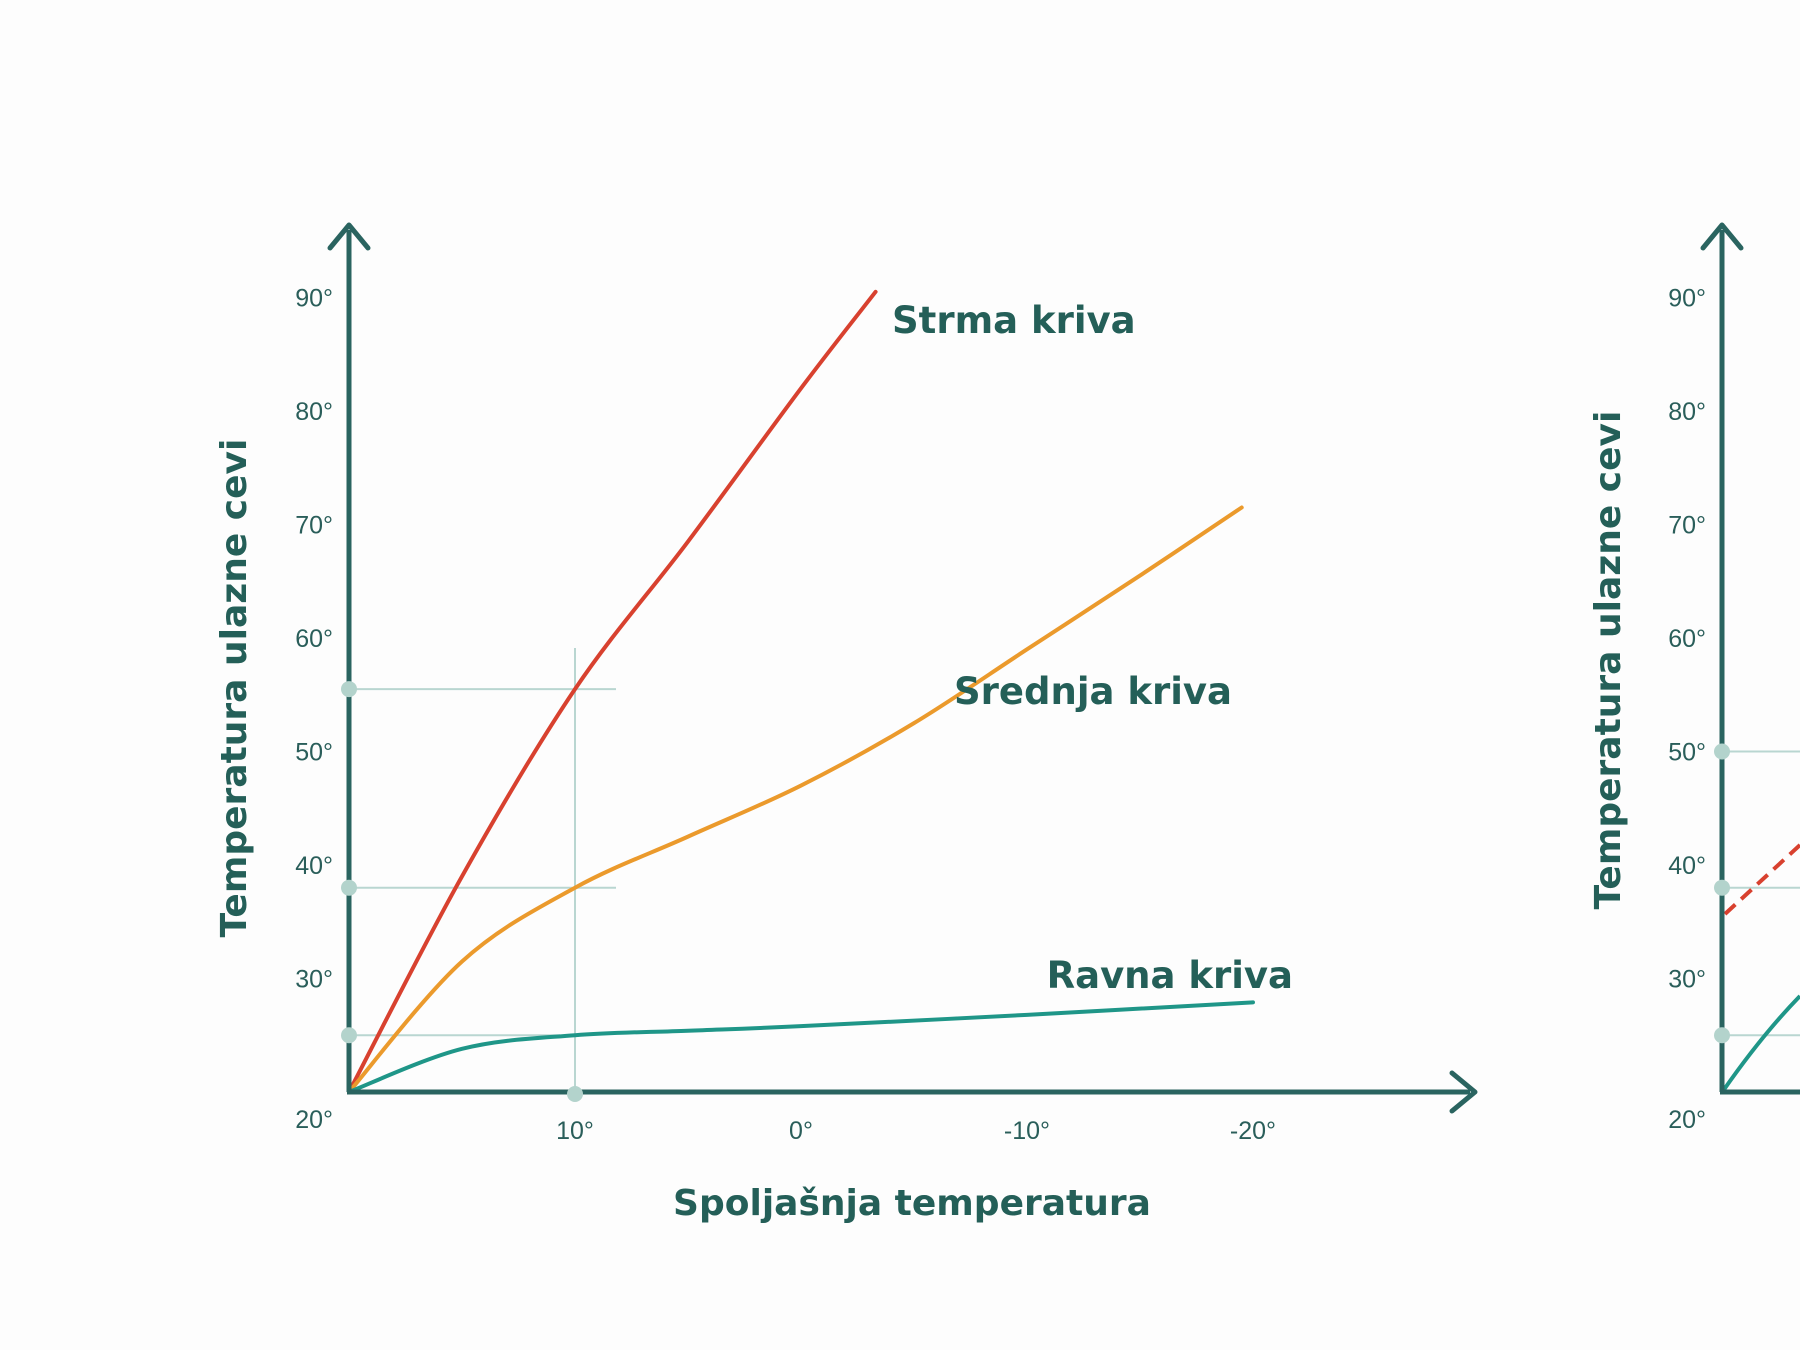  I want to click on second-y-tick-label: 30°, so click(1687, 980).